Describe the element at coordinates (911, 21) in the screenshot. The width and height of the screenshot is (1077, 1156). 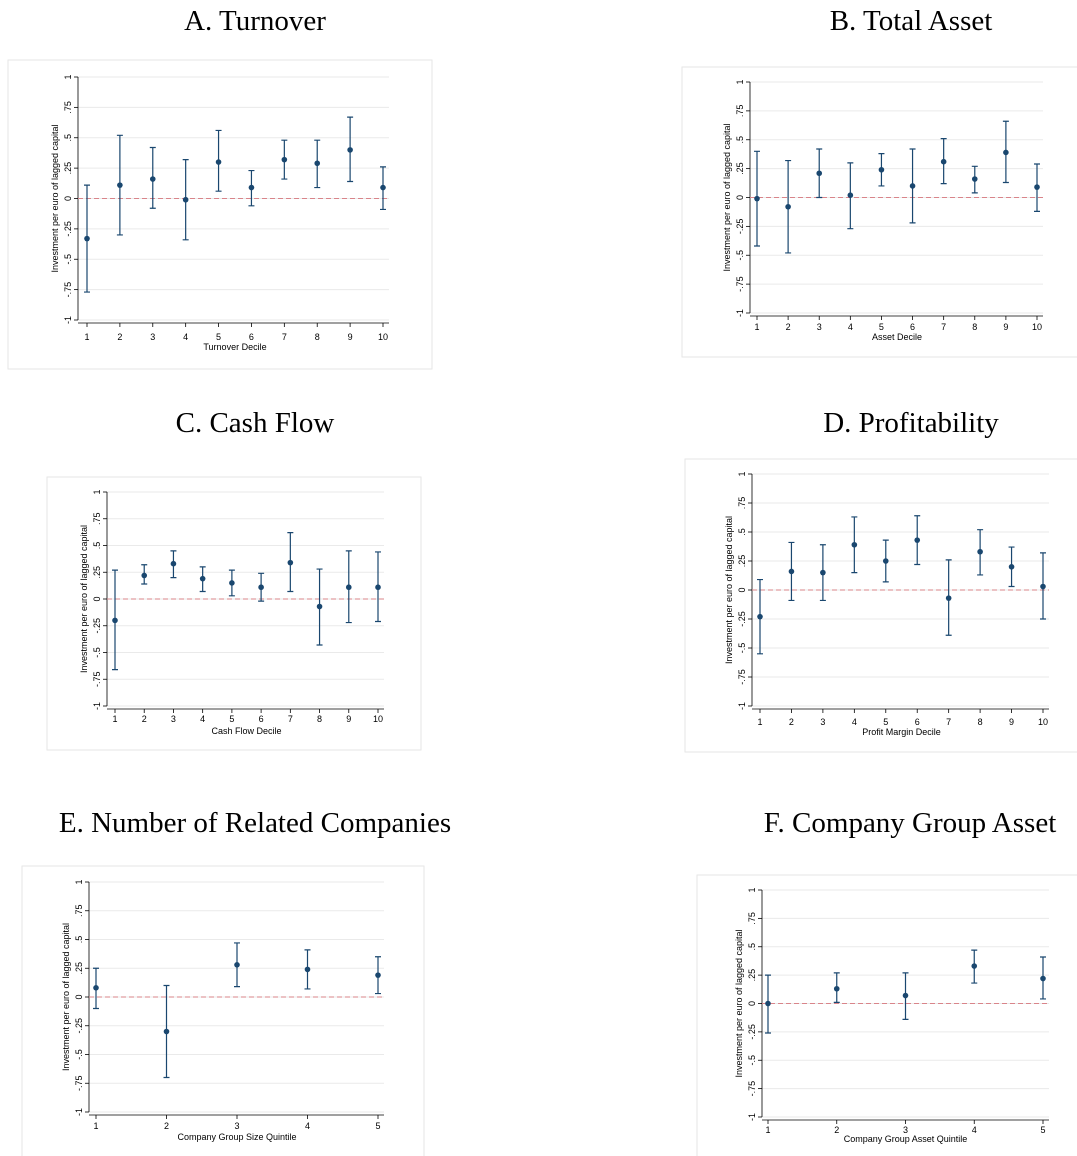
I see `panel-title: B. Total Asset` at that location.